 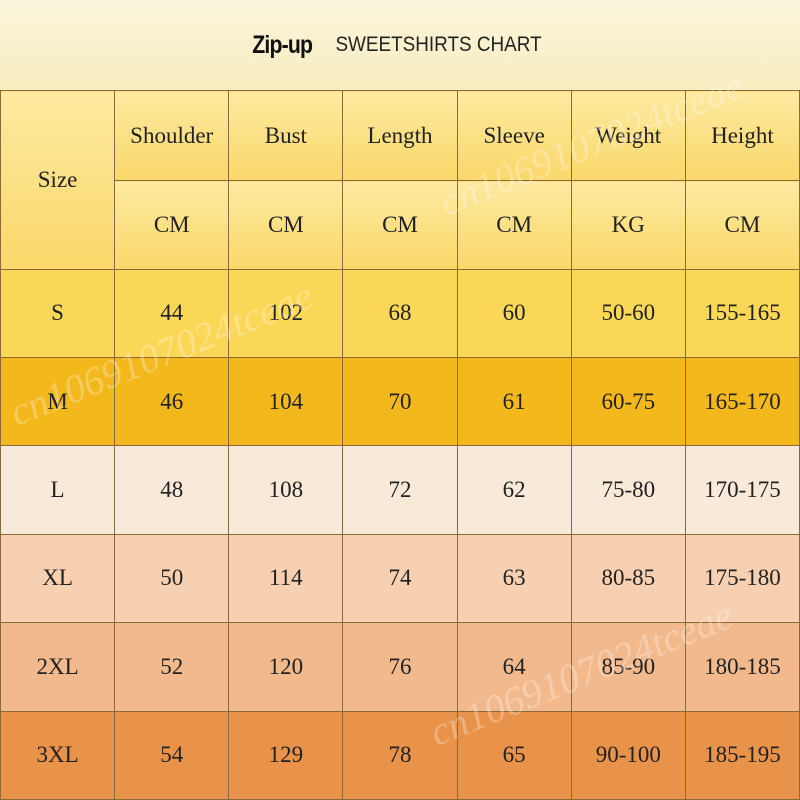 I want to click on data-row: 2XL 52 120 76 64 85-90 180-185, so click(x=400, y=667).